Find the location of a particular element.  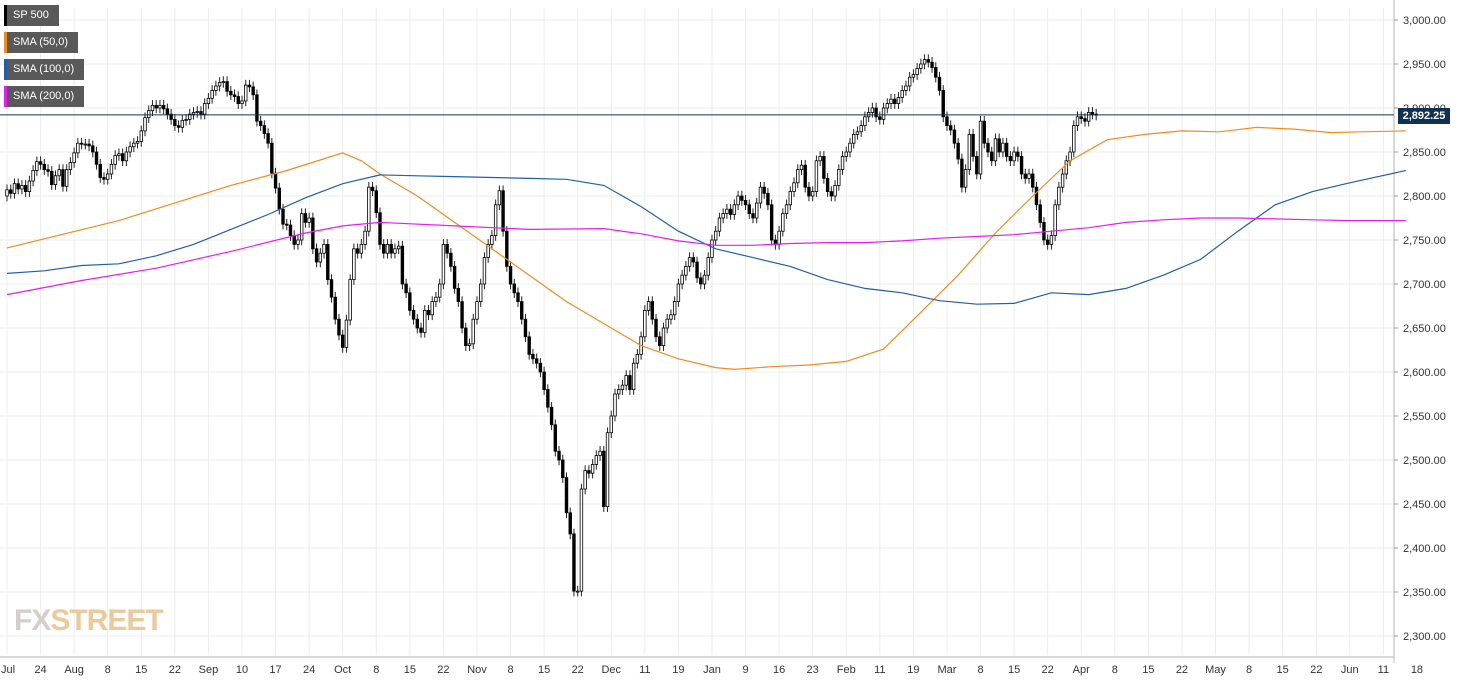

y-tick-label: 2,450.00 is located at coordinates (1424, 505).